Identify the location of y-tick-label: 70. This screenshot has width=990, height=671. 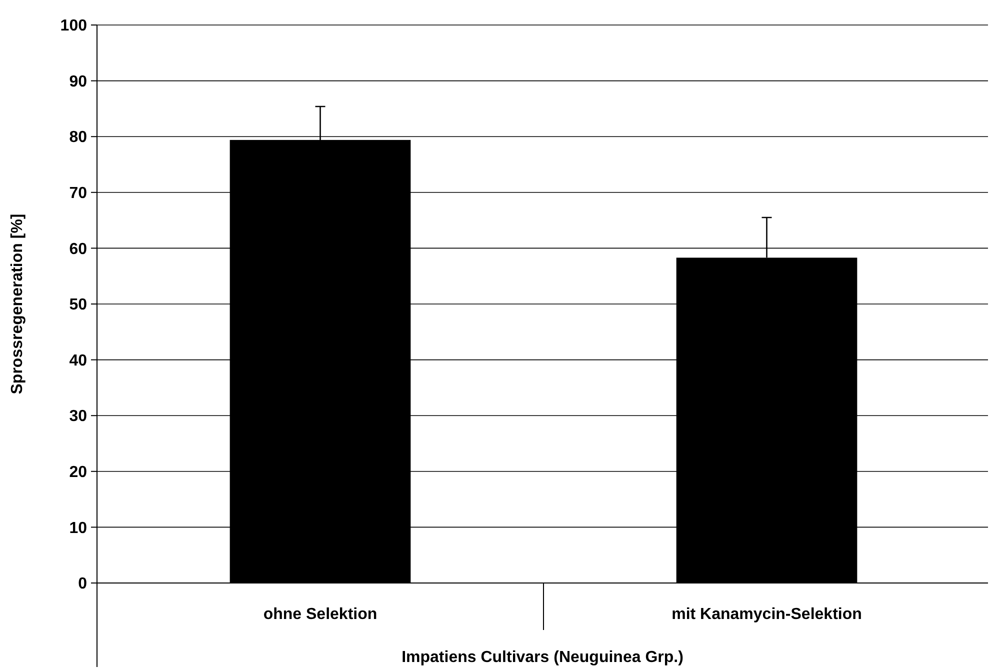
(78, 193).